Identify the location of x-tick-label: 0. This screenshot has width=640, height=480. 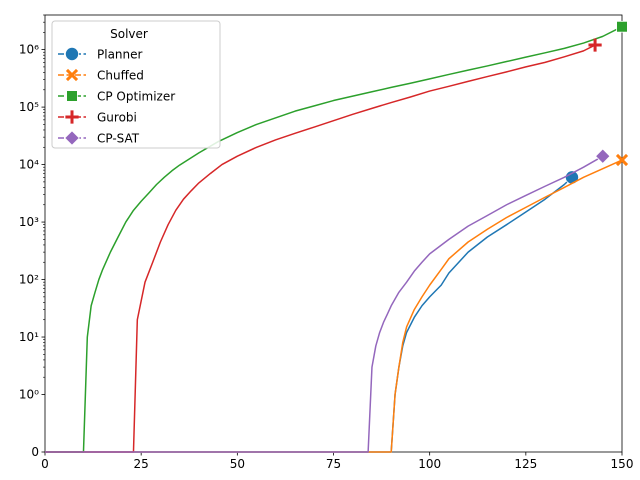
(45, 464).